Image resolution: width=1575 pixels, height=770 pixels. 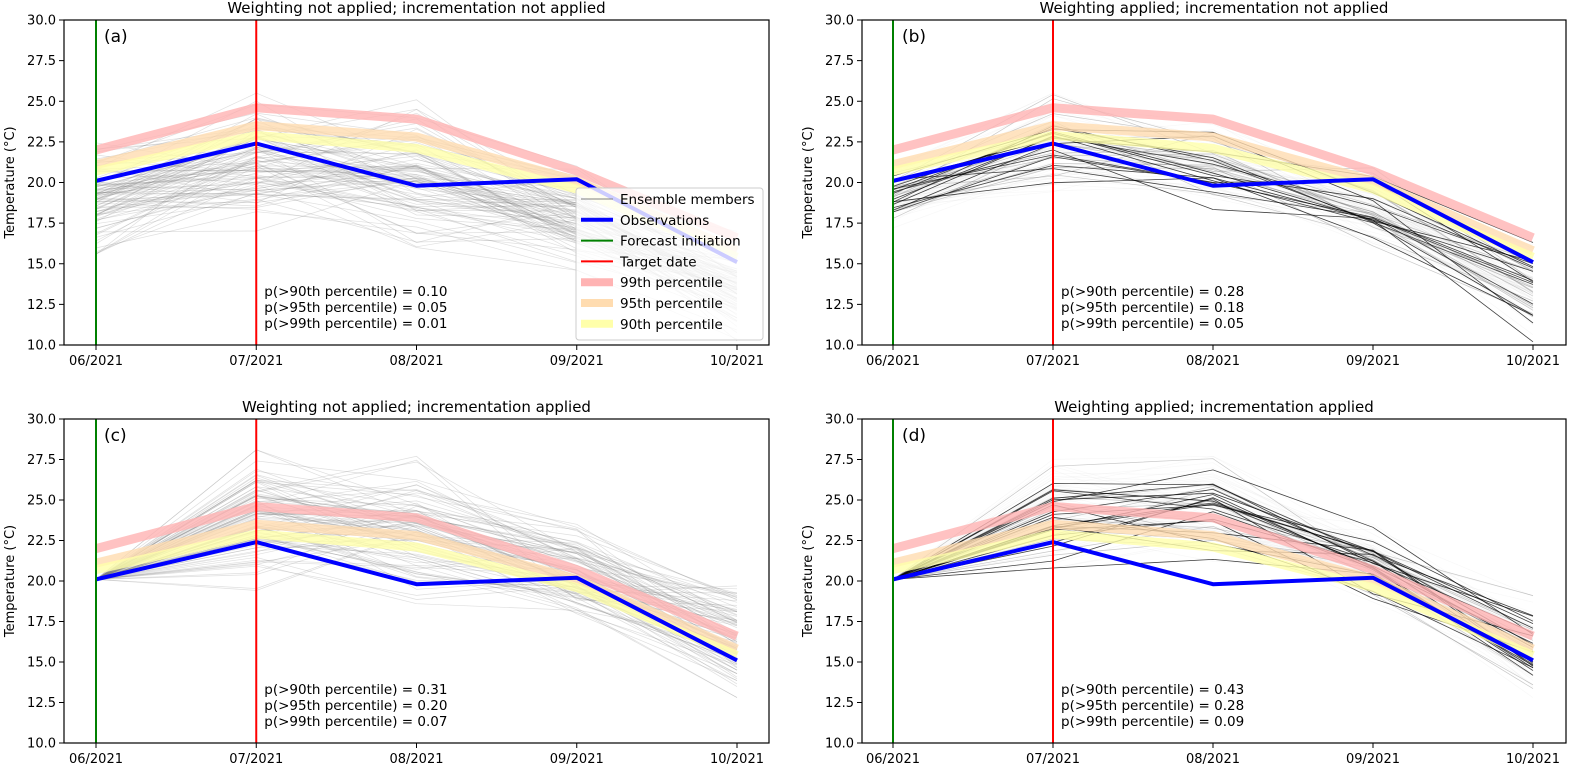 What do you see at coordinates (355, 308) in the screenshot?
I see `probability-annotation: p(>95th percentile) = 0.05` at bounding box center [355, 308].